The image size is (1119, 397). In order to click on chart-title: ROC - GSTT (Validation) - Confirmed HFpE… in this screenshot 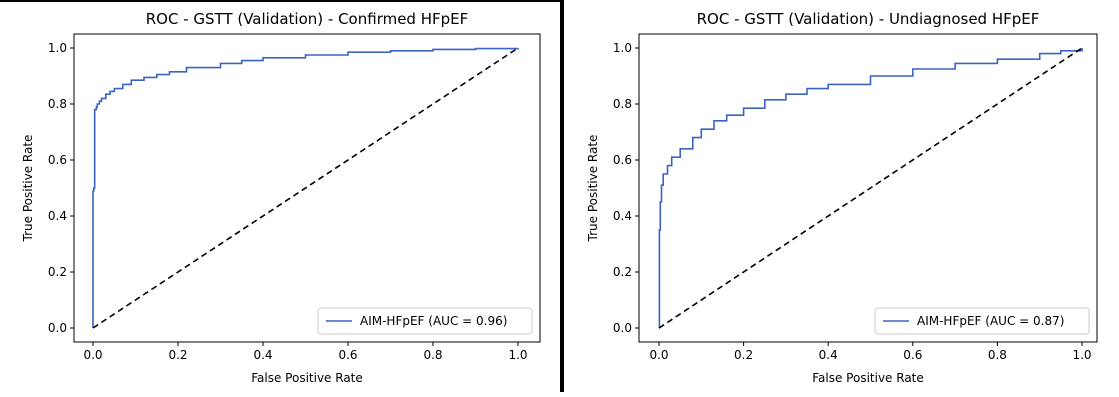, I will do `click(307, 19)`.